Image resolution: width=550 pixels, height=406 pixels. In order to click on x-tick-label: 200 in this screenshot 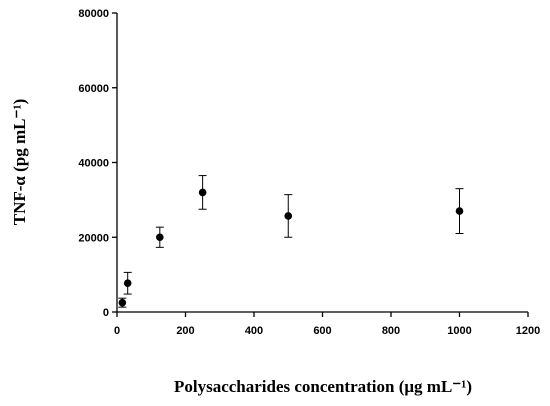, I will do `click(185, 331)`.